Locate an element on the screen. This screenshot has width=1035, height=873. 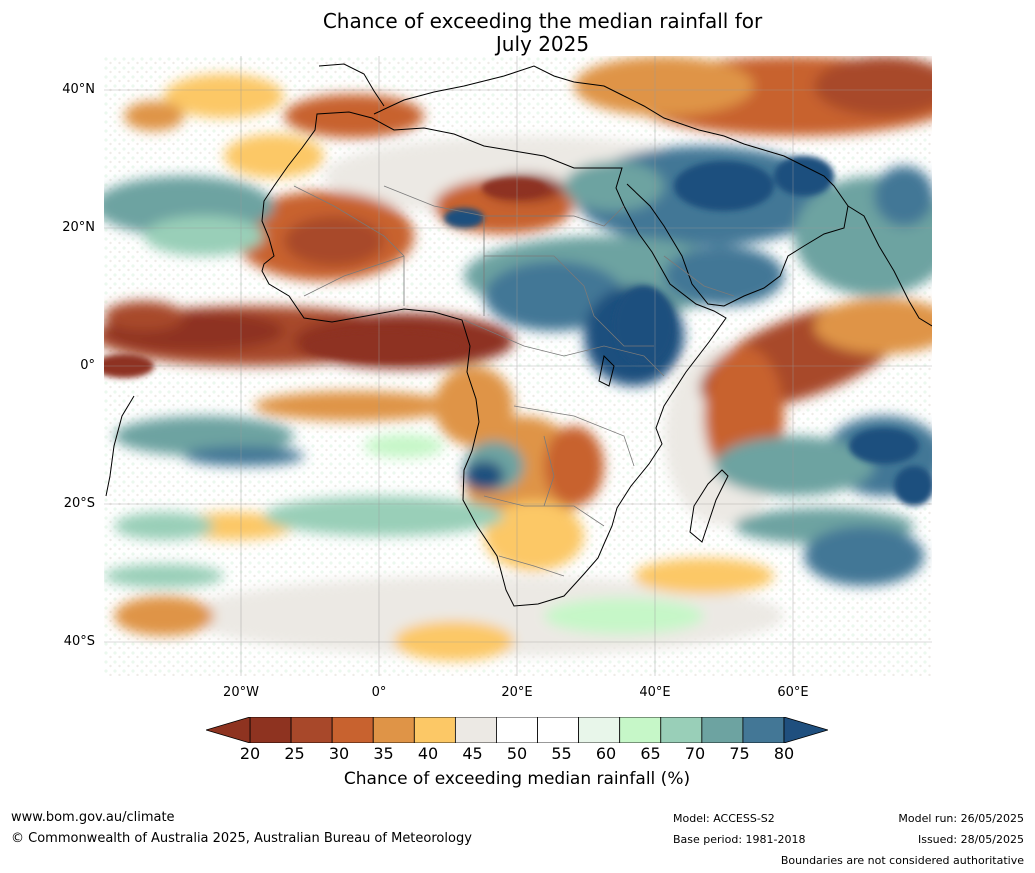
lon-label-60e: 60°E is located at coordinates (793, 692).